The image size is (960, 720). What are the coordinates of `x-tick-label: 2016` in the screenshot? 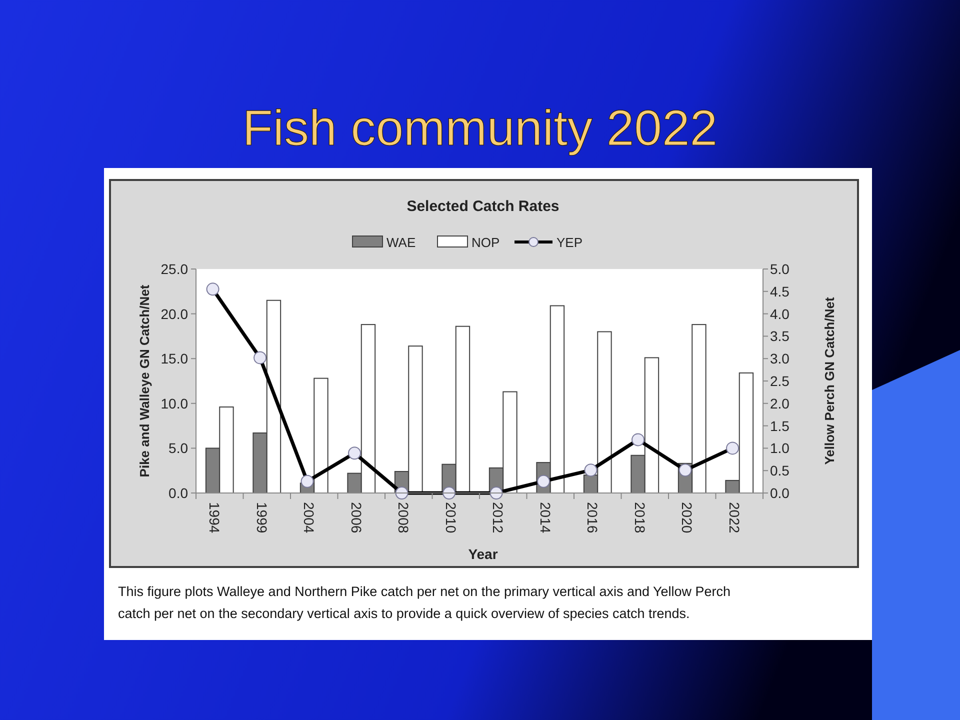 It's located at (592, 518).